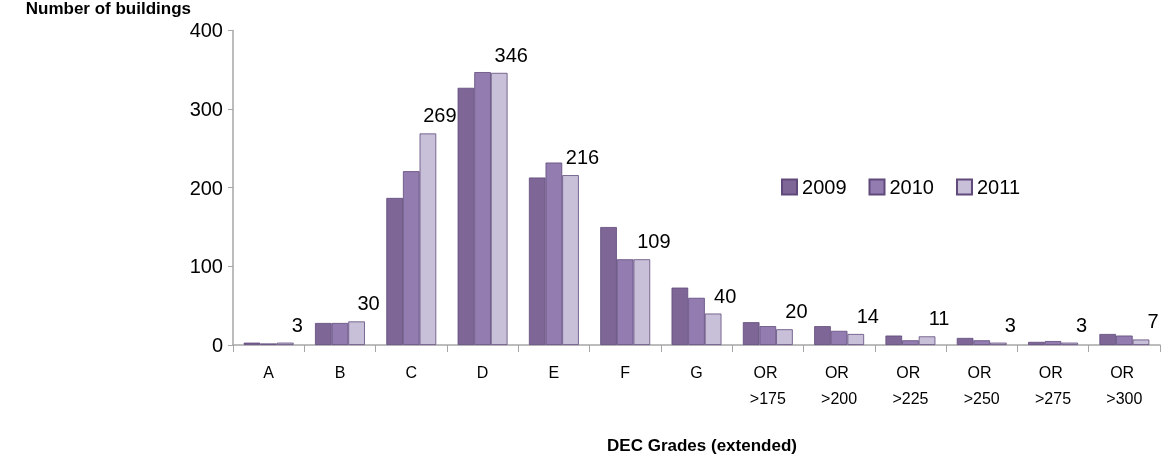 The height and width of the screenshot is (472, 1165). I want to click on data-label: 109, so click(654, 241).